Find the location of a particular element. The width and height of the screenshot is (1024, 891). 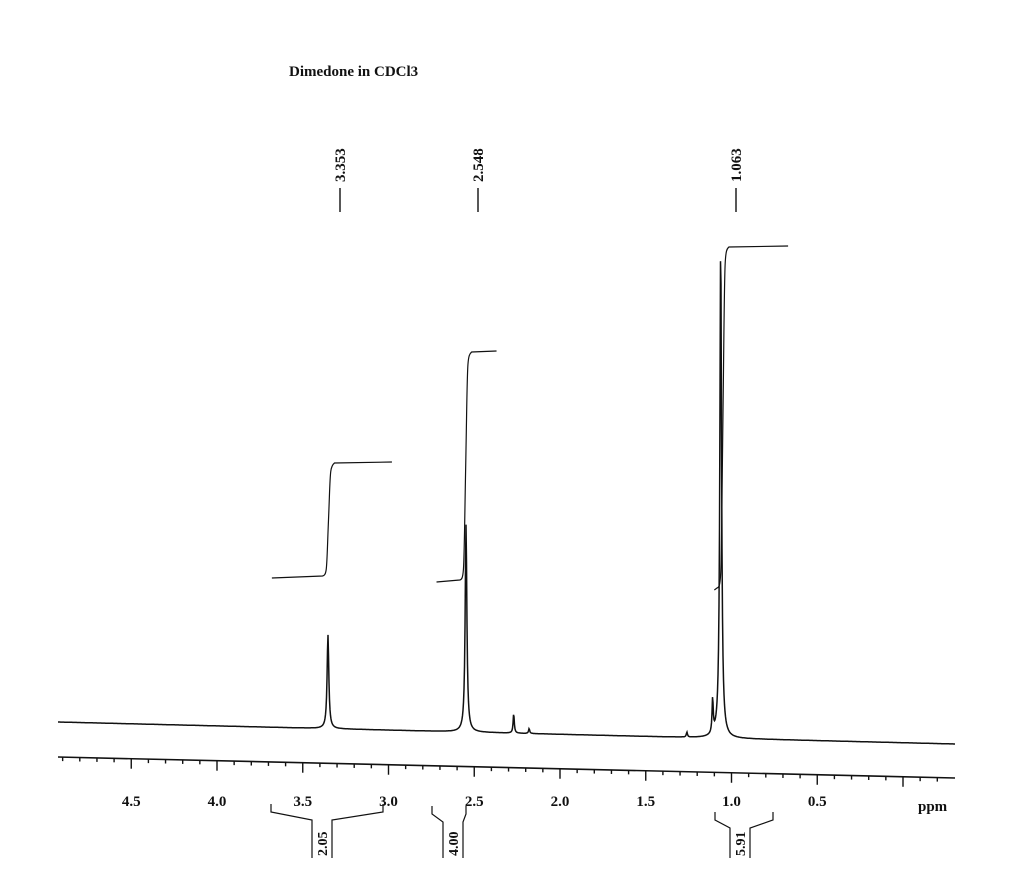

peak-shift-label: 3.353 is located at coordinates (341, 165).